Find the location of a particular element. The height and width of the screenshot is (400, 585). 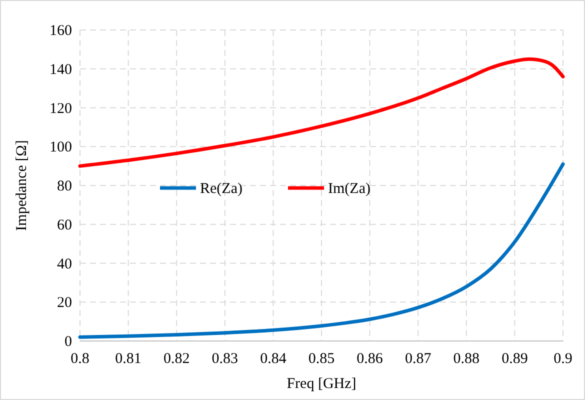

x-tick-label: 0.82 is located at coordinates (176, 359).